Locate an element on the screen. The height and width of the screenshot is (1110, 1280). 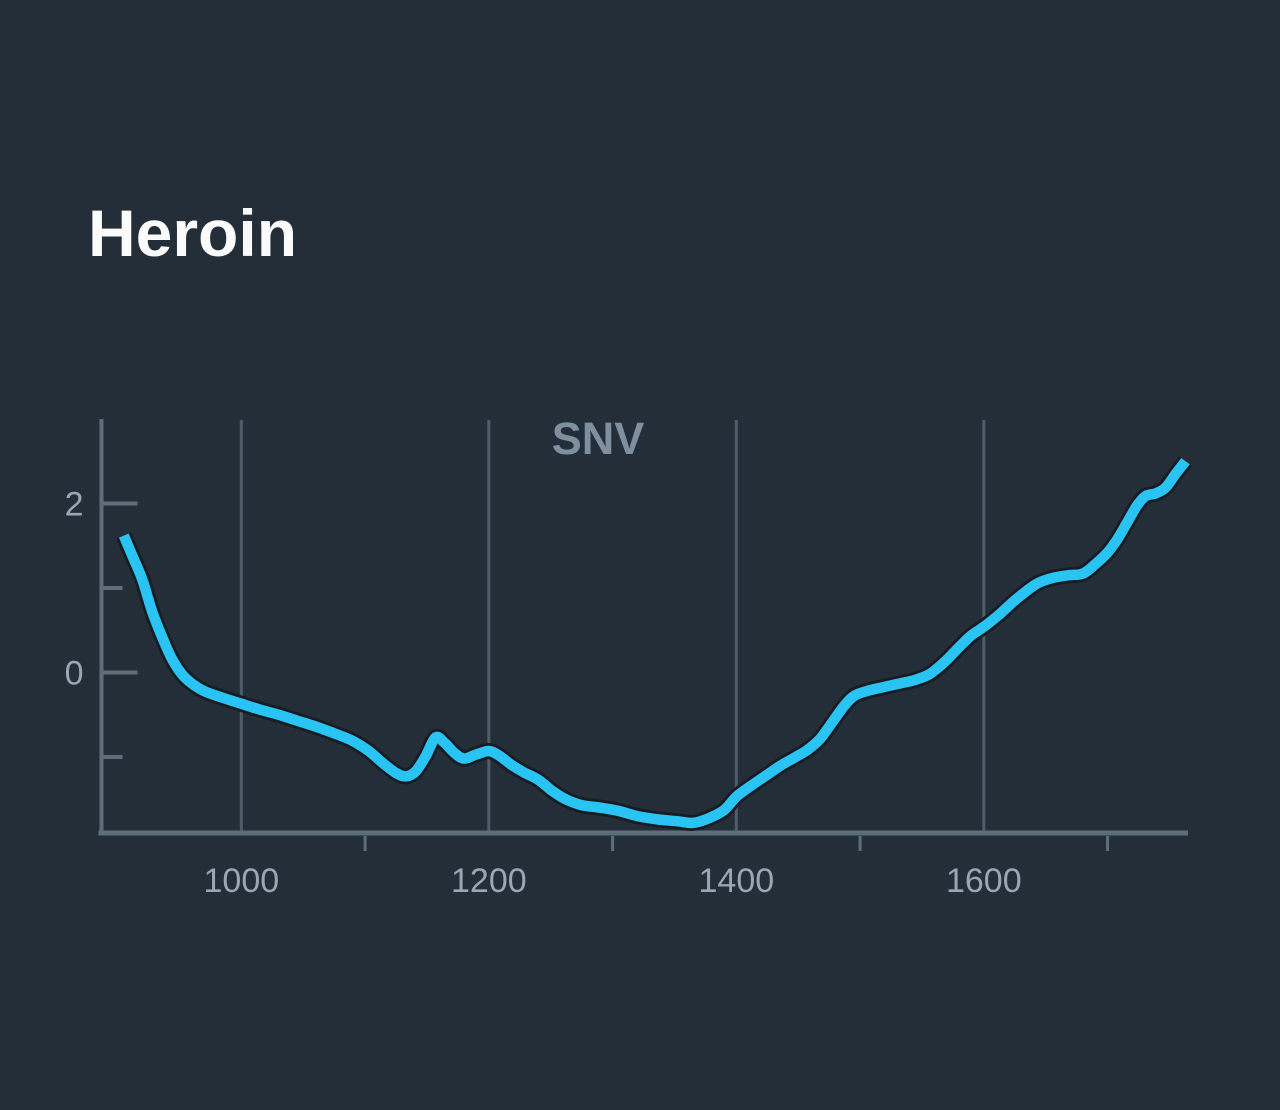
series-annotation: SNV is located at coordinates (598, 438).